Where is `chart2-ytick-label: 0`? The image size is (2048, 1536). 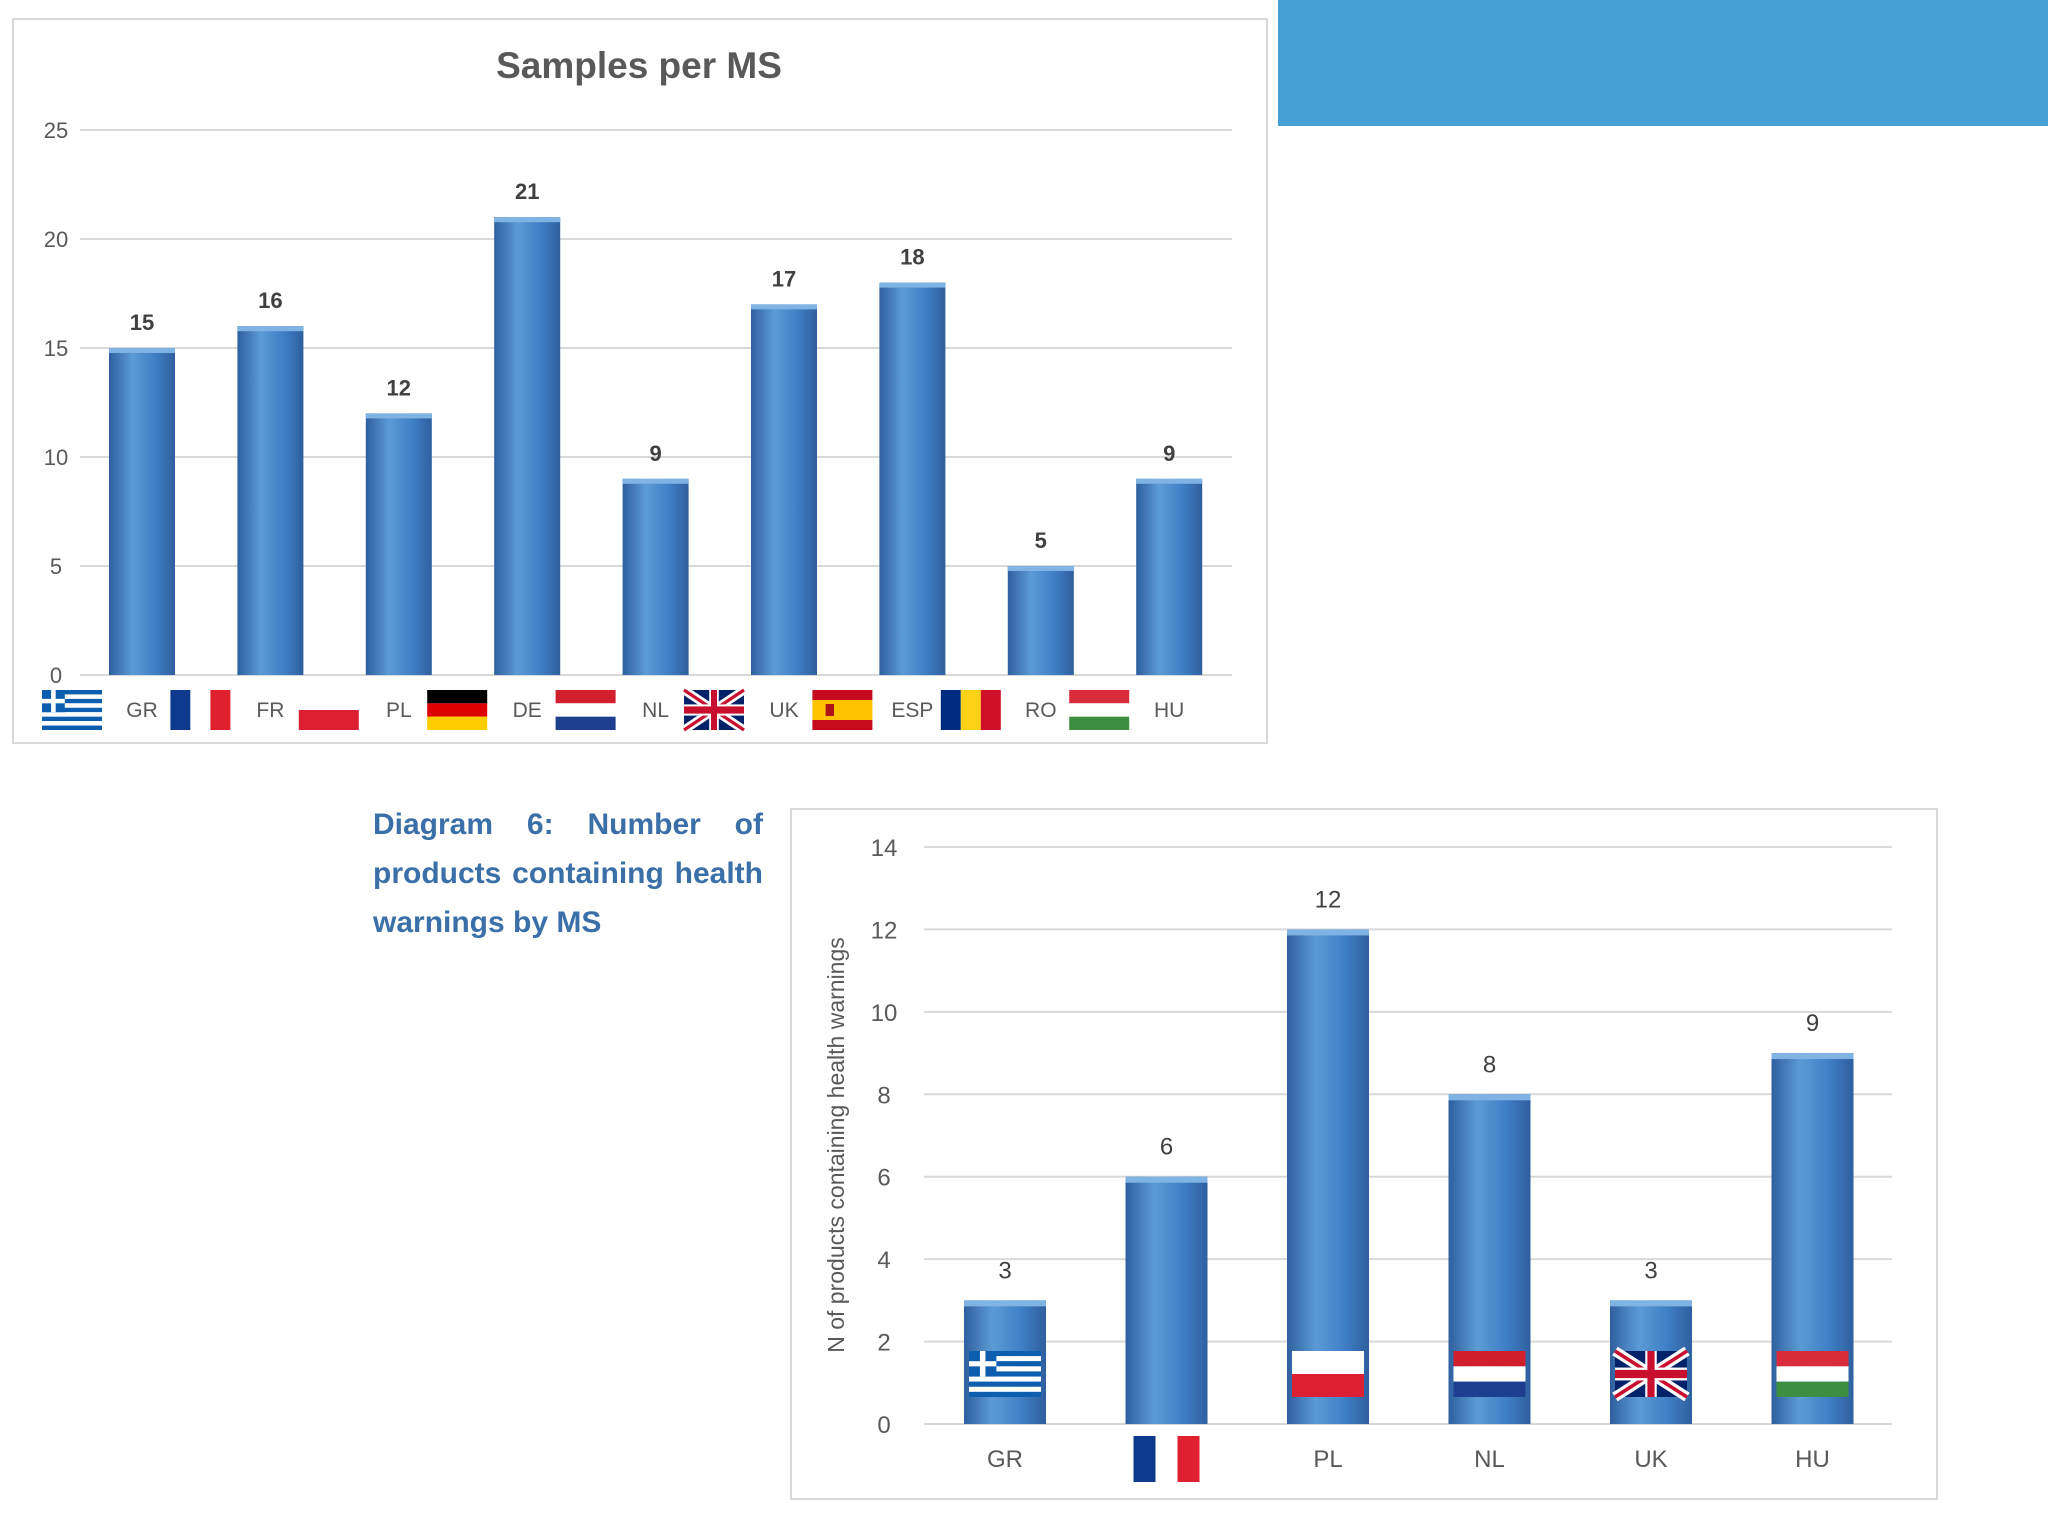
chart2-ytick-label: 0 is located at coordinates (883, 1425).